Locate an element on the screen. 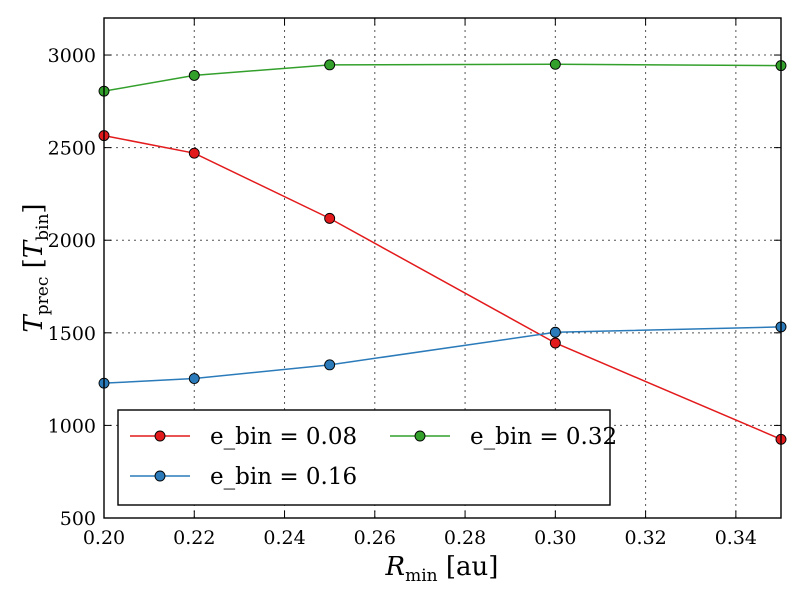 Image resolution: width=800 pixels, height=600 pixels. y-tick-label: 1500 is located at coordinates (72, 334).